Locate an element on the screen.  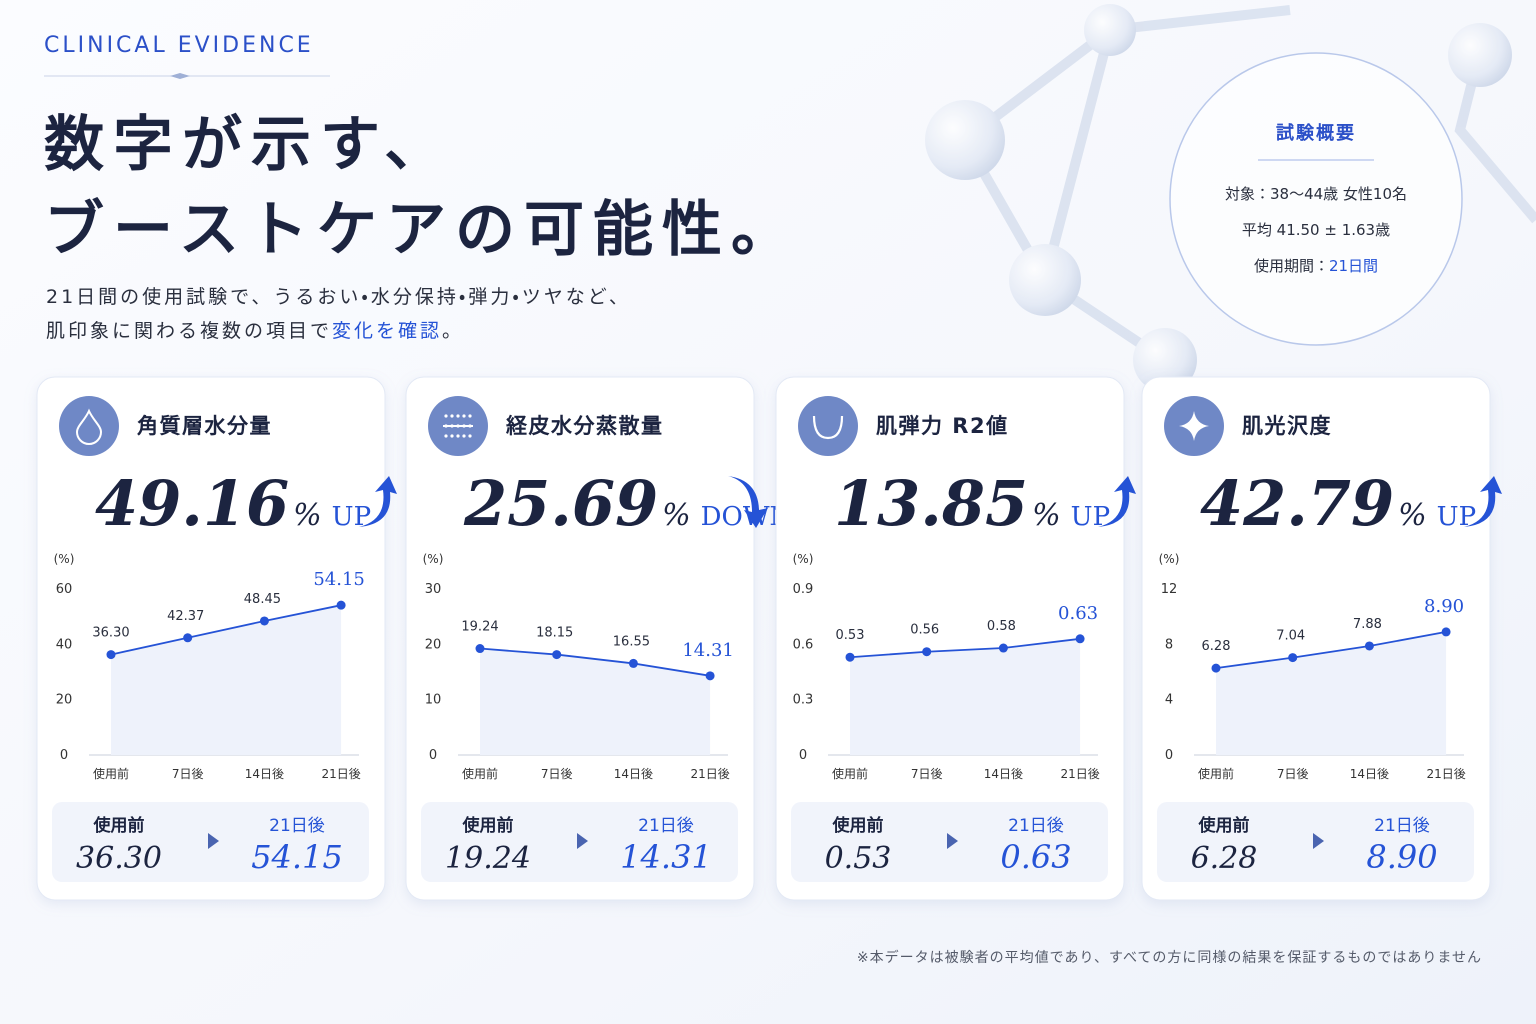
compare-after-value: 54.15 is located at coordinates (297, 857).